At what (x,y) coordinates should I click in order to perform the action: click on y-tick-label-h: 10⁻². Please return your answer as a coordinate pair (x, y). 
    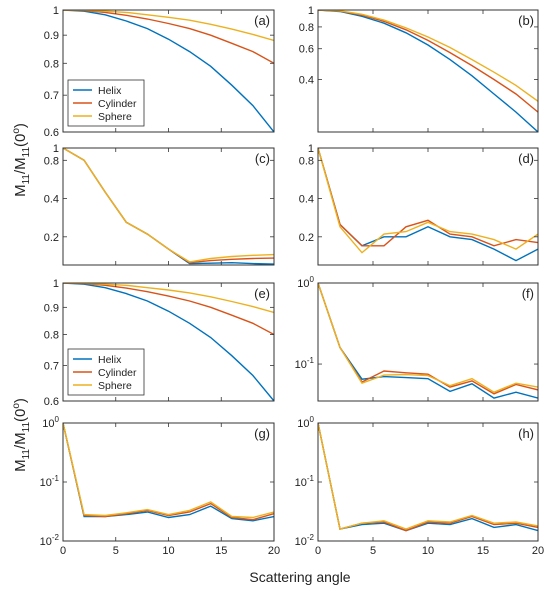
    Looking at the image, I should click on (305, 540).